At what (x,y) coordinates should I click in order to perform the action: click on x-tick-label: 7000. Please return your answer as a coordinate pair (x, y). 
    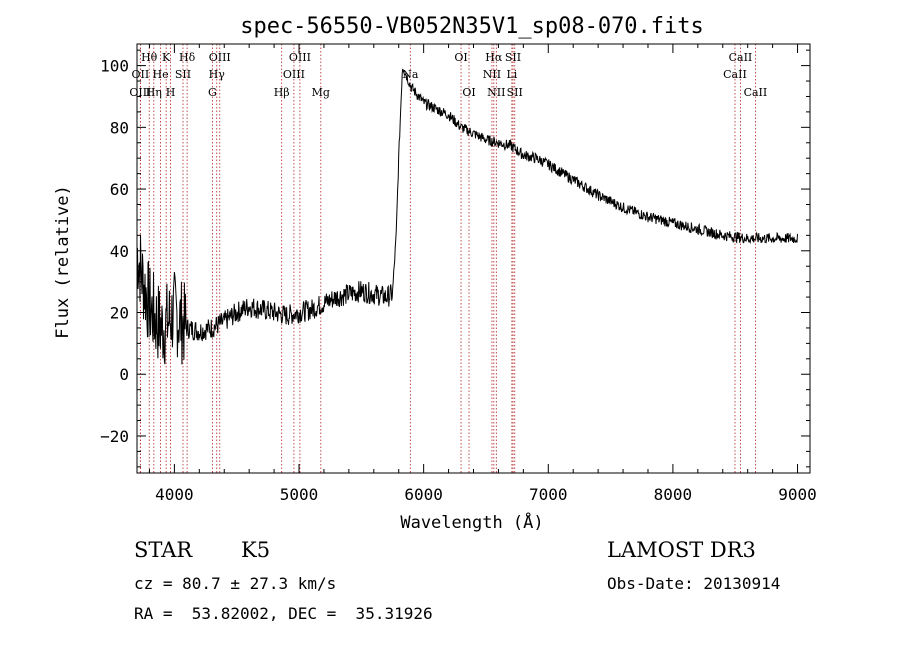
    Looking at the image, I should click on (548, 494).